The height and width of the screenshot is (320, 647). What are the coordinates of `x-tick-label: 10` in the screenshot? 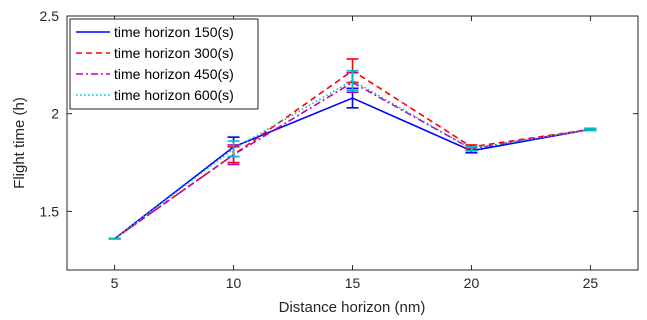 It's located at (234, 283).